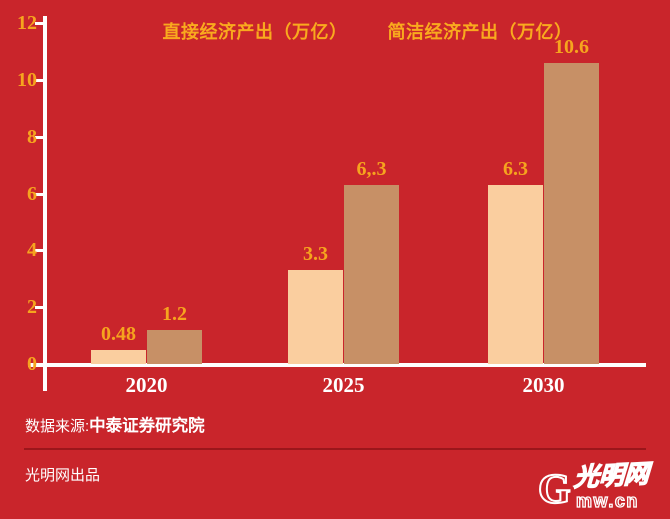  What do you see at coordinates (63, 475) in the screenshot?
I see `producer-label: 光明网出品` at bounding box center [63, 475].